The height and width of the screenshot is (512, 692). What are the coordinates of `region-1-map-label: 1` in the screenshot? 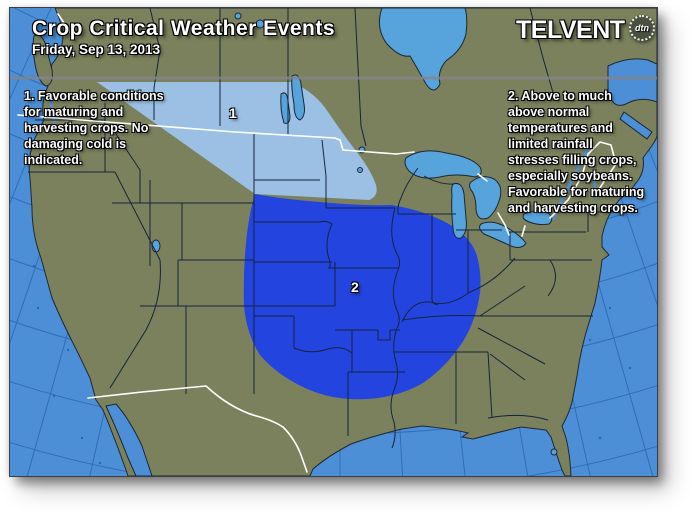 It's located at (233, 113).